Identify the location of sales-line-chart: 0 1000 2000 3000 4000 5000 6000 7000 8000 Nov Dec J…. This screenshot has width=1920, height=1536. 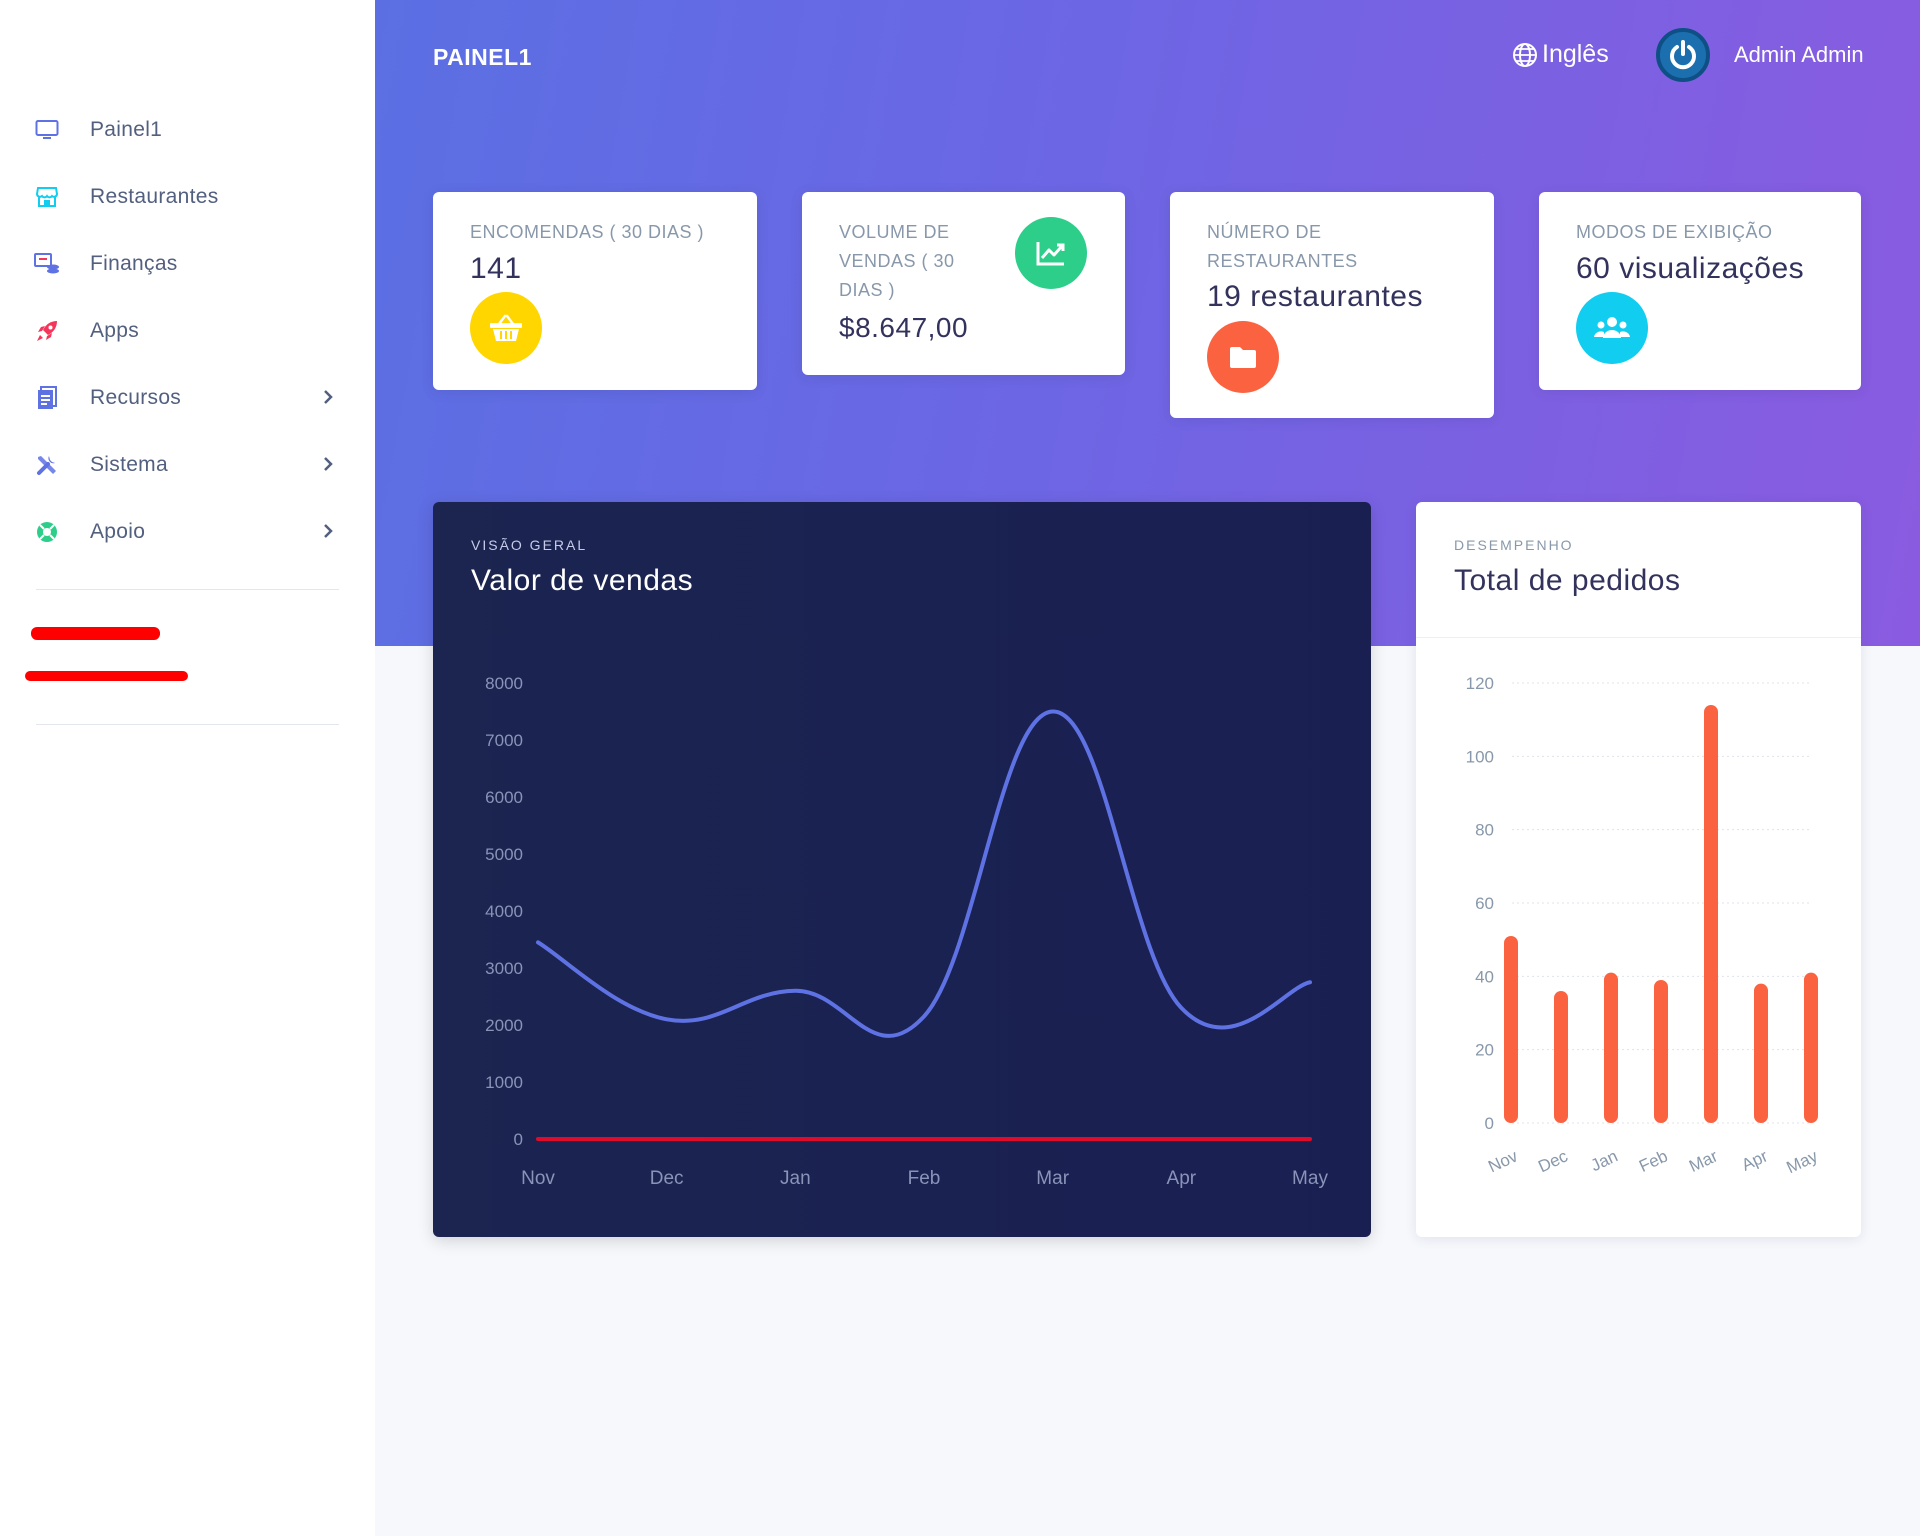
(906, 931).